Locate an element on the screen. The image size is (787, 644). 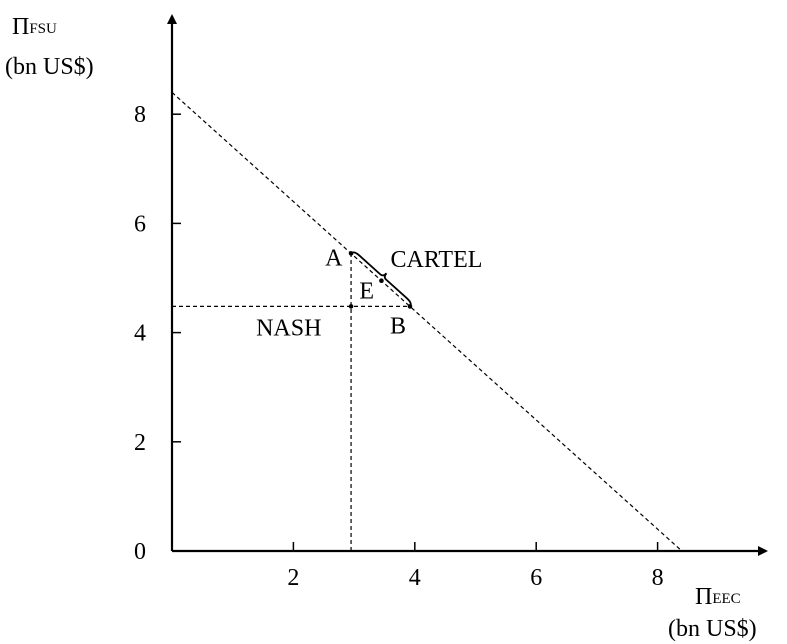
y-axis-subscript: FSU is located at coordinates (43, 29).